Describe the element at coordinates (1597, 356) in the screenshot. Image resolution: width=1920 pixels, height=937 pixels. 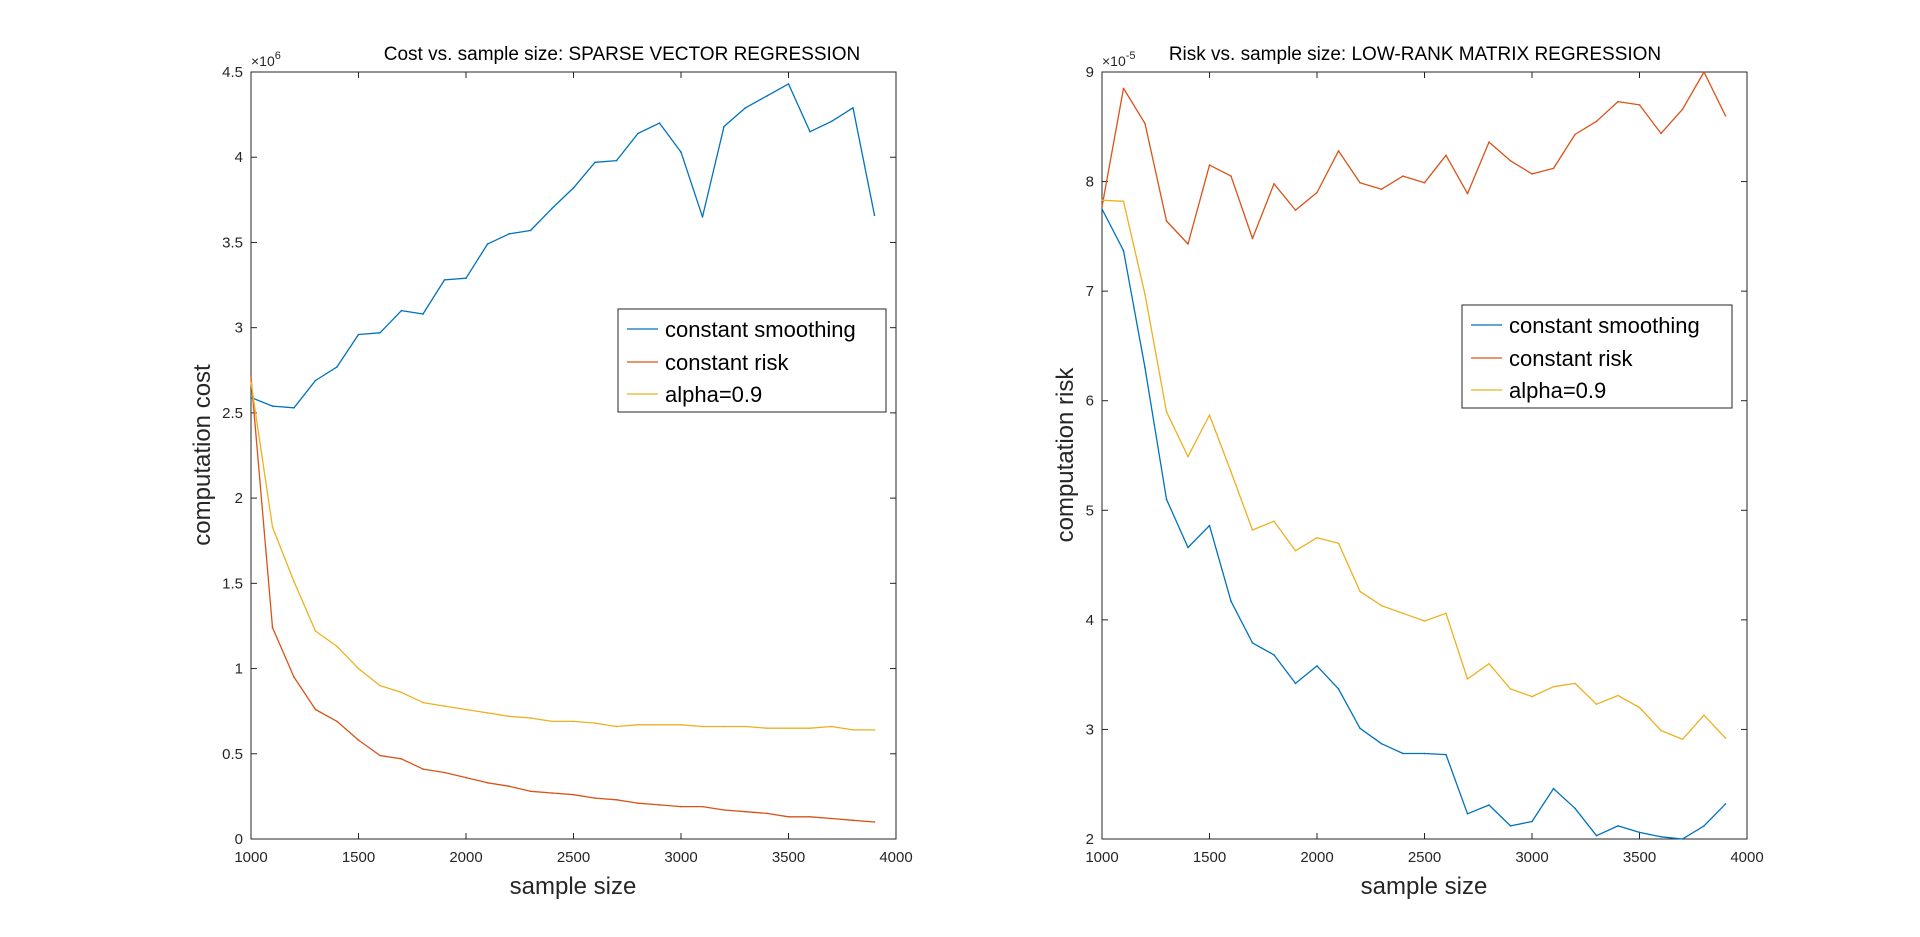
I see `legend-box` at that location.